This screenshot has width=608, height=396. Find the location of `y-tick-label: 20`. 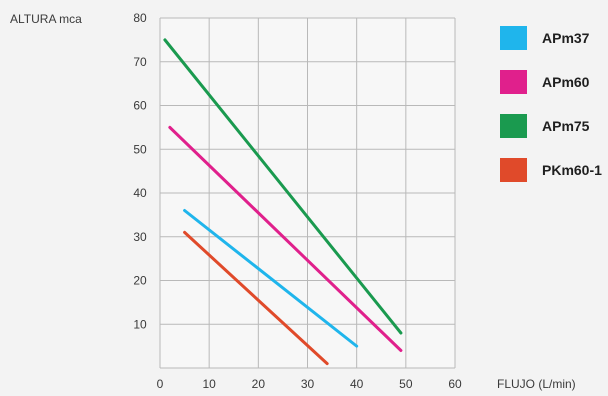

y-tick-label: 20 is located at coordinates (140, 281).